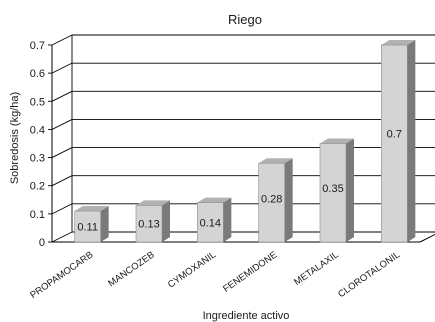 The image size is (435, 322). What do you see at coordinates (61, 275) in the screenshot?
I see `category-label: PROPAMOCARB` at bounding box center [61, 275].